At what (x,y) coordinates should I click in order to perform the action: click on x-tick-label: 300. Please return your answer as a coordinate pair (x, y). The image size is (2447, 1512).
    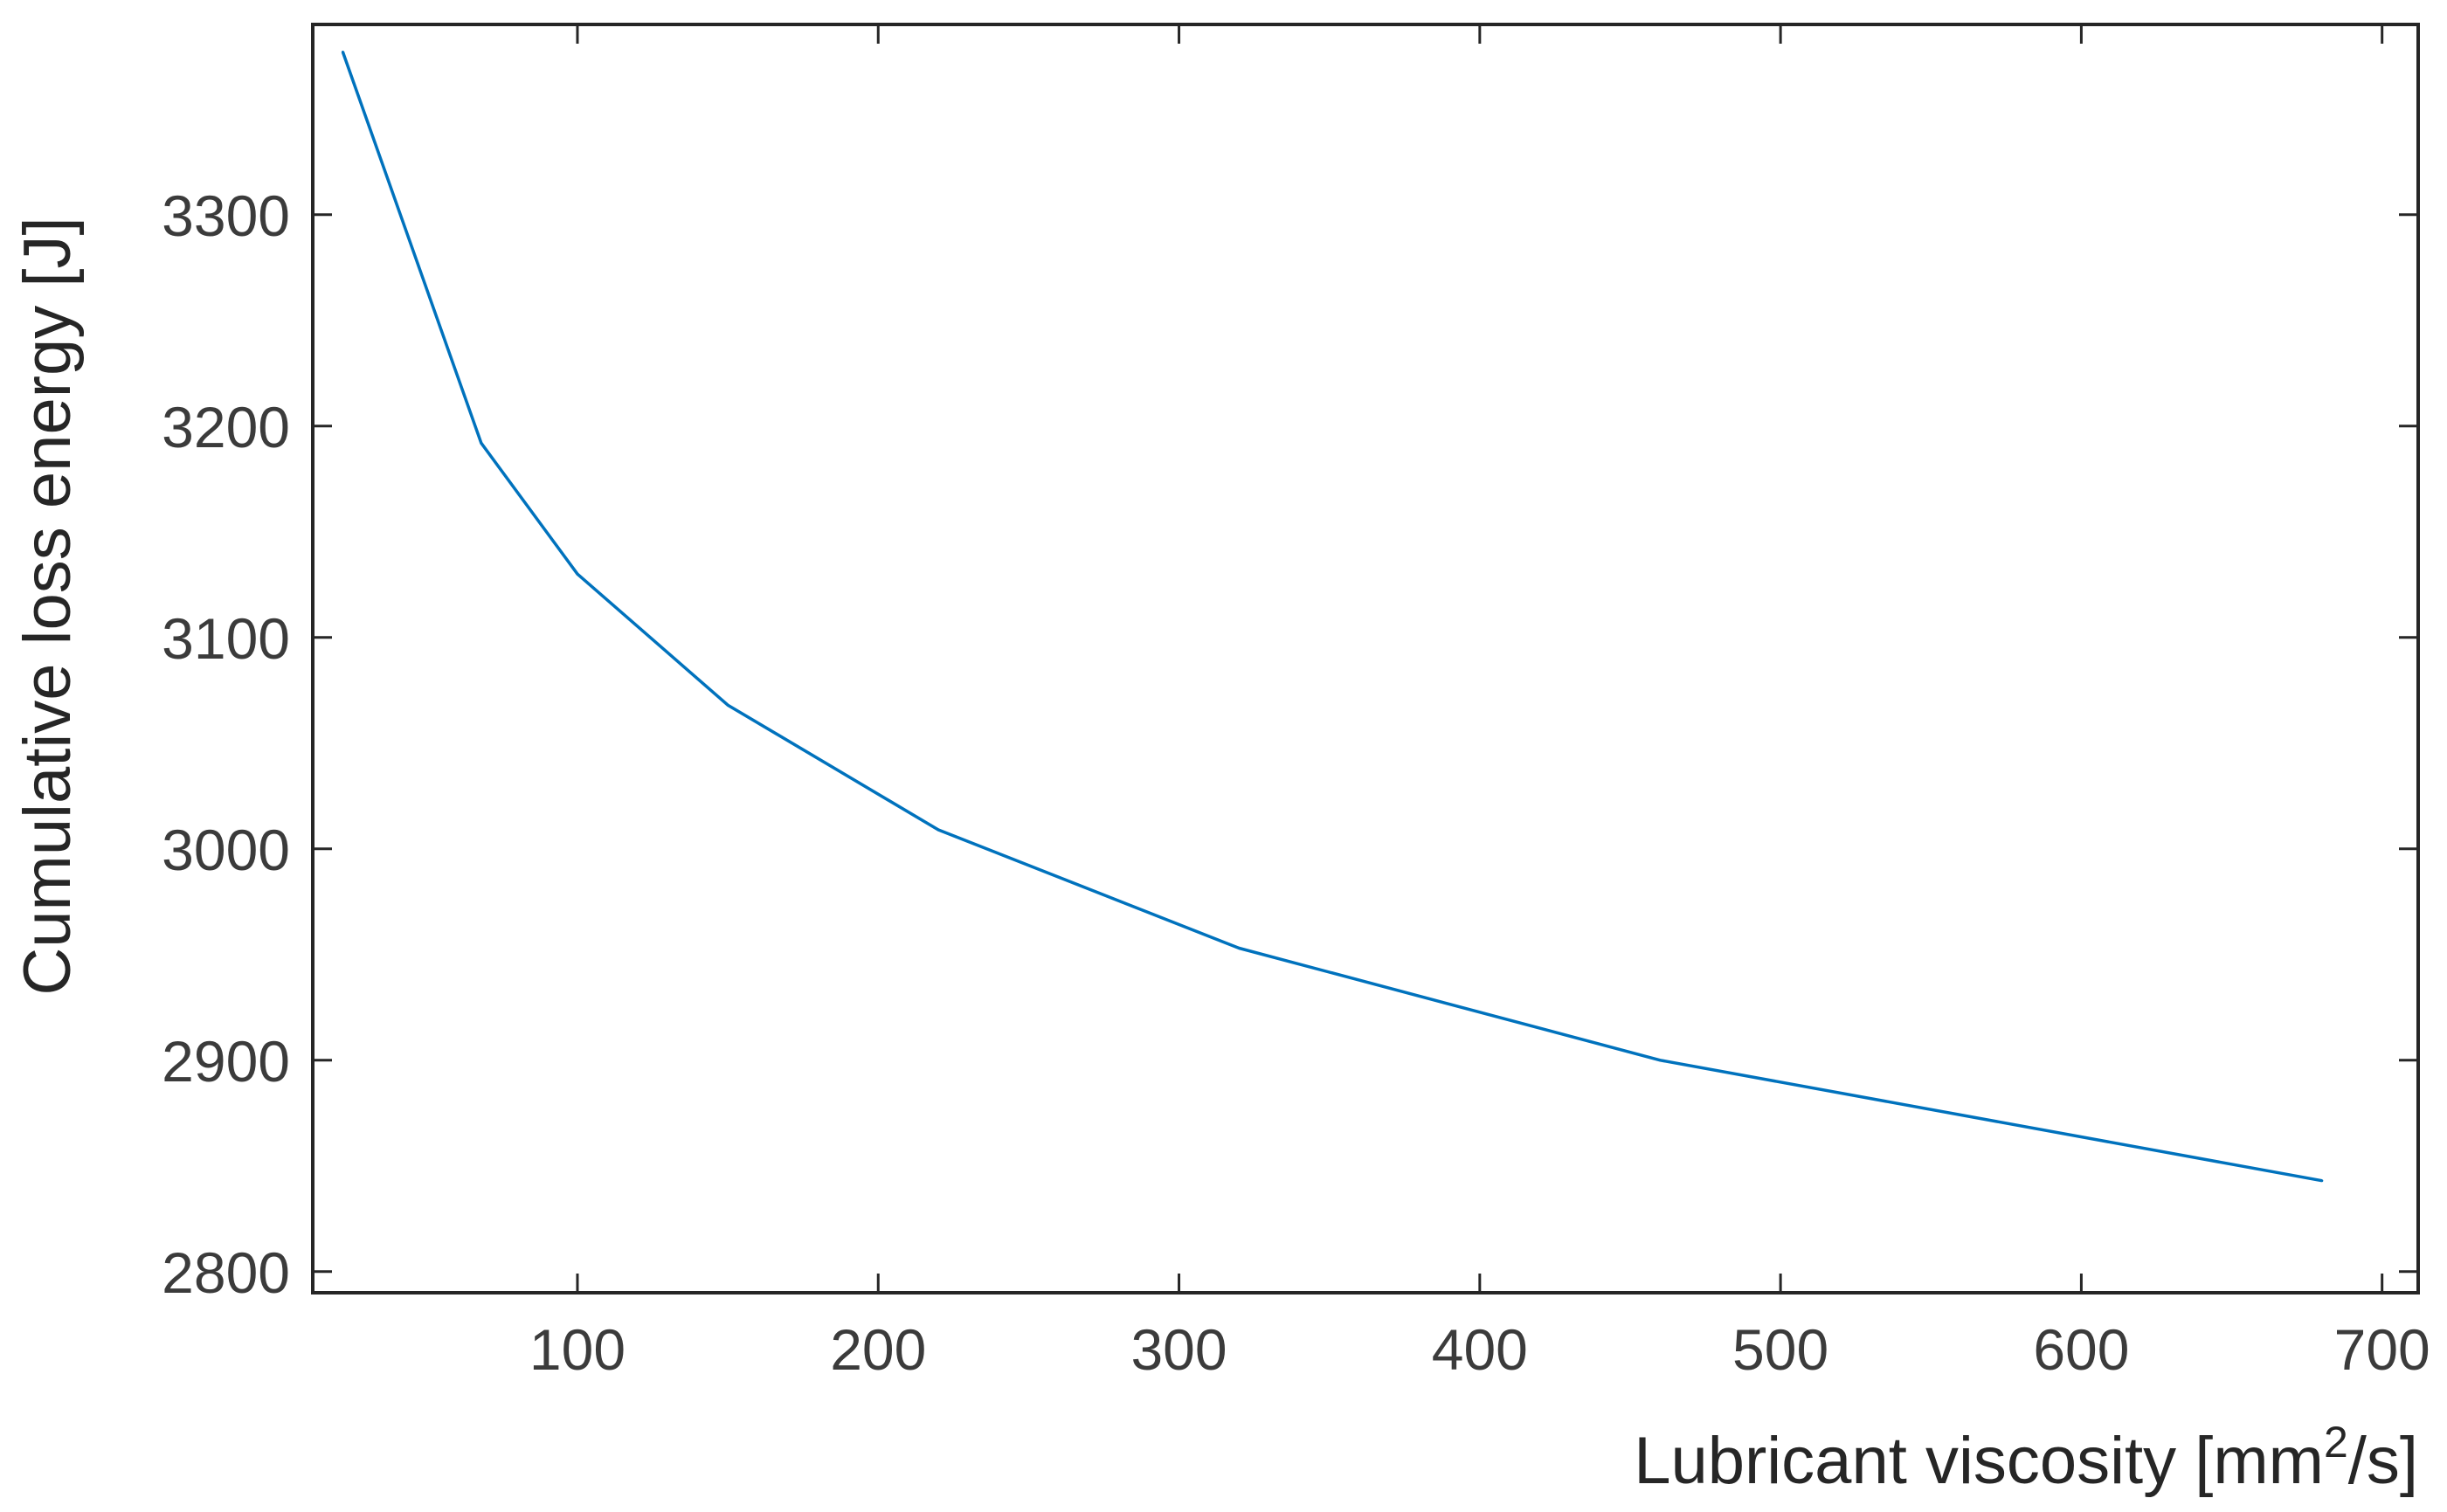
    Looking at the image, I should click on (1178, 1349).